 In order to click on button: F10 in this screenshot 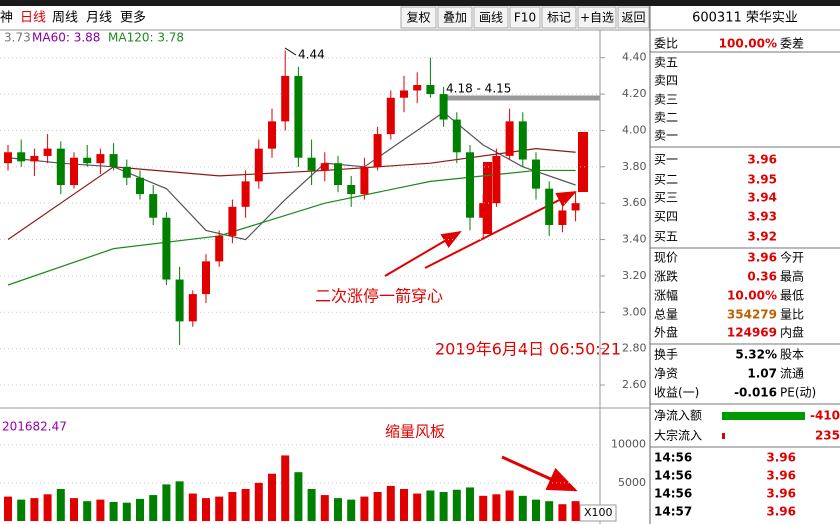, I will do `click(525, 18)`.